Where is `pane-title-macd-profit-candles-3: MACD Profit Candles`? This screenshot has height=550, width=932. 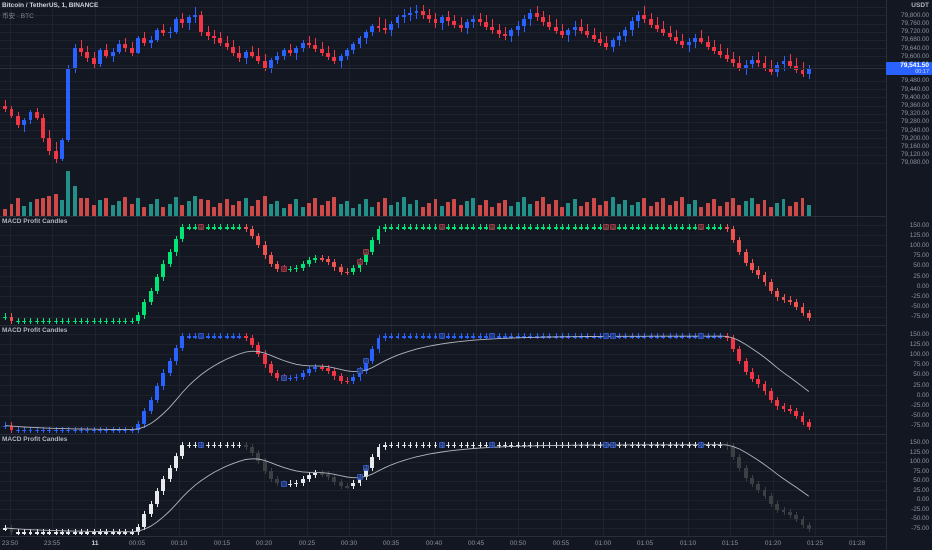
pane-title-macd-profit-candles-3: MACD Profit Candles is located at coordinates (35, 439).